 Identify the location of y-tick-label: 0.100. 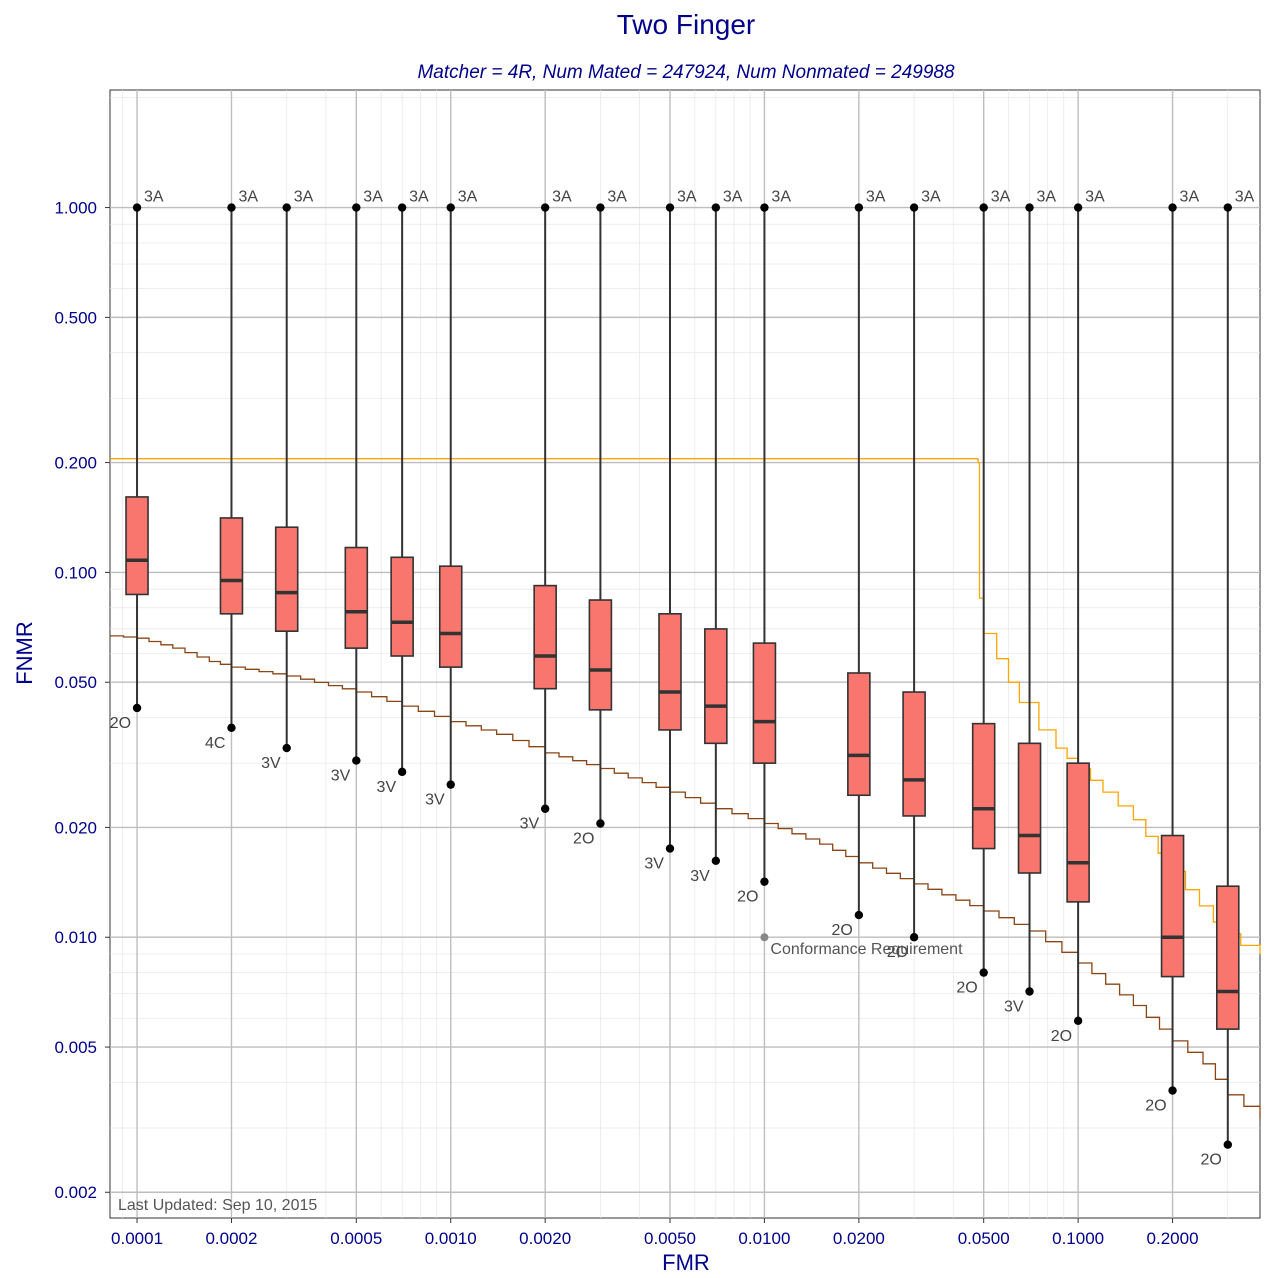
(75, 572).